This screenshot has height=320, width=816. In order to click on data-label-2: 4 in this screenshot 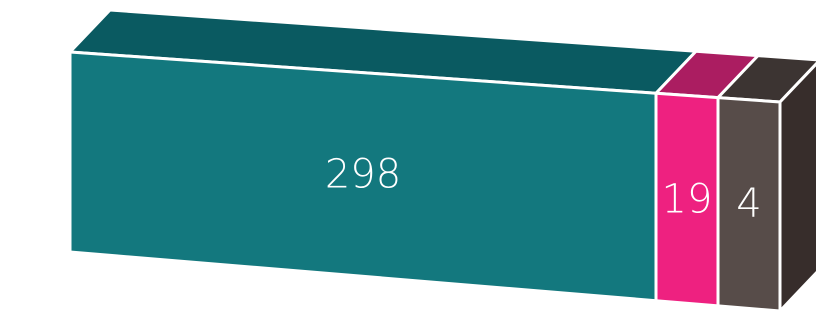, I will do `click(748, 204)`.